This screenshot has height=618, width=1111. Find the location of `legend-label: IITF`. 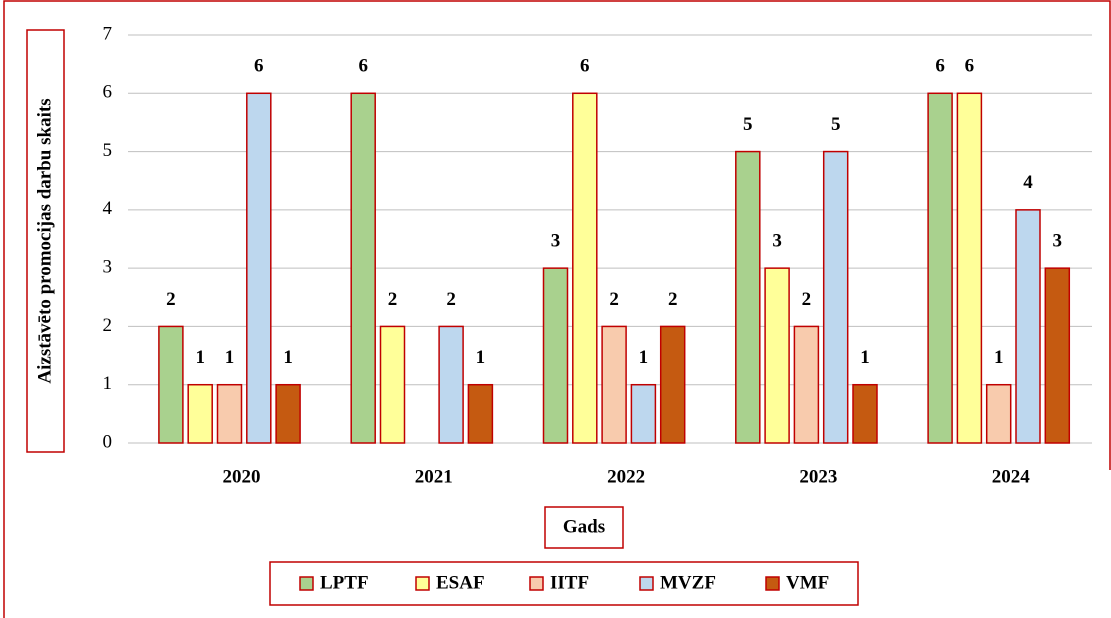

legend-label: IITF is located at coordinates (569, 582).